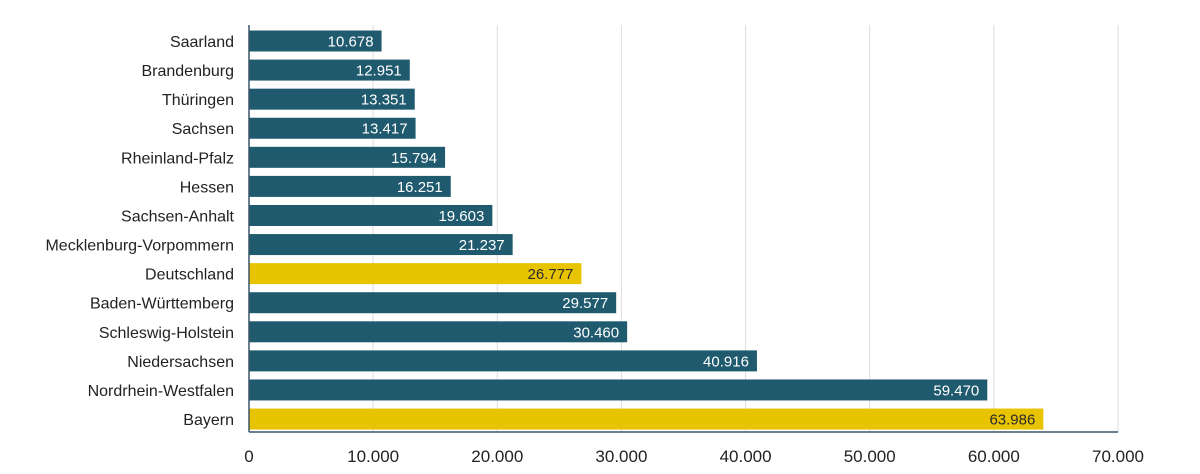 The image size is (1200, 474). What do you see at coordinates (381, 245) in the screenshot?
I see `bar-mecklenburg-vorpommern` at bounding box center [381, 245].